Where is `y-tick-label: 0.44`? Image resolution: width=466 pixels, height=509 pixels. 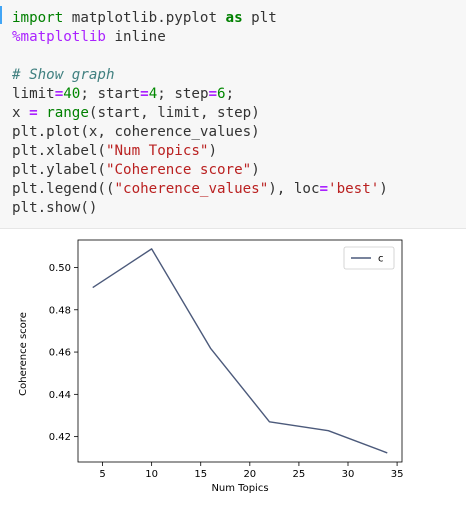
y-tick-label: 0.44 is located at coordinates (60, 395).